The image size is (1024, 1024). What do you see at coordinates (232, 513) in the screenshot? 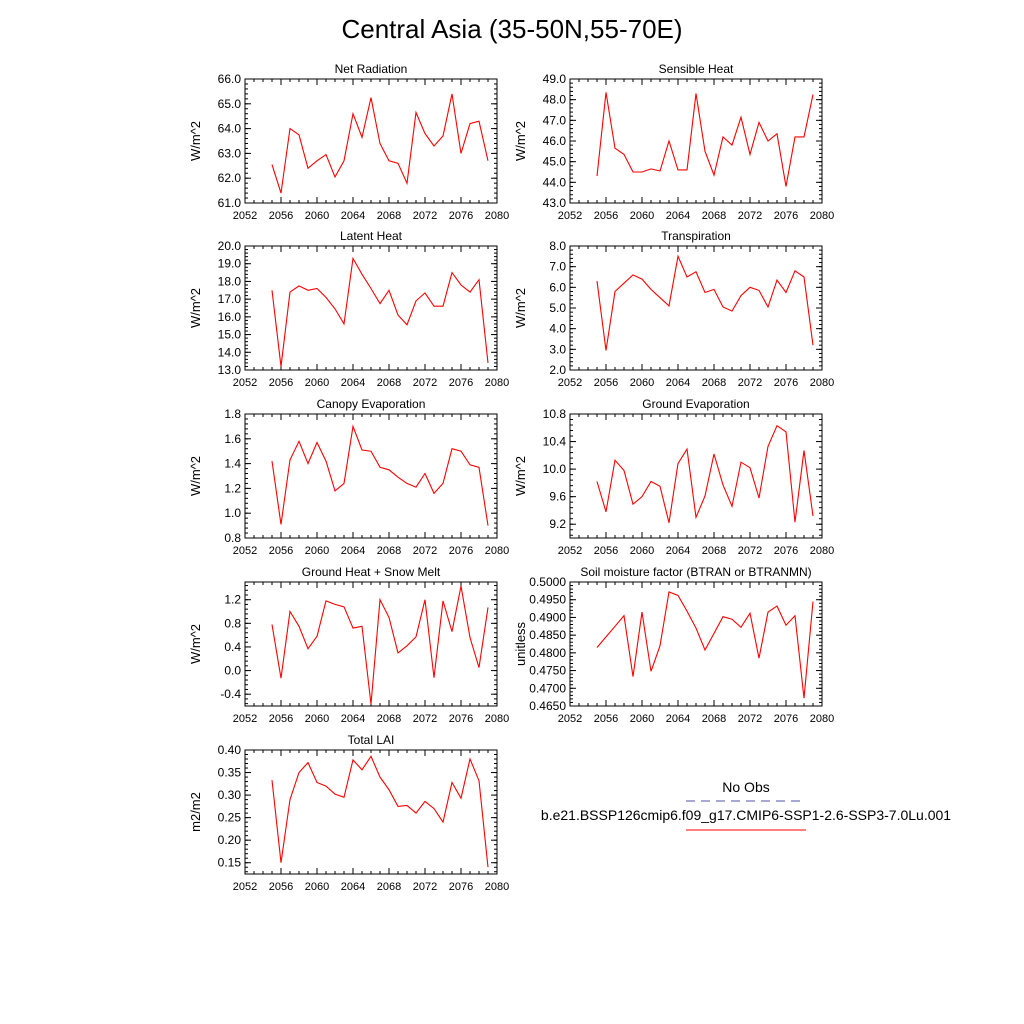
I see `panel-canopy-evaporation-ytick-label: 1.0` at bounding box center [232, 513].